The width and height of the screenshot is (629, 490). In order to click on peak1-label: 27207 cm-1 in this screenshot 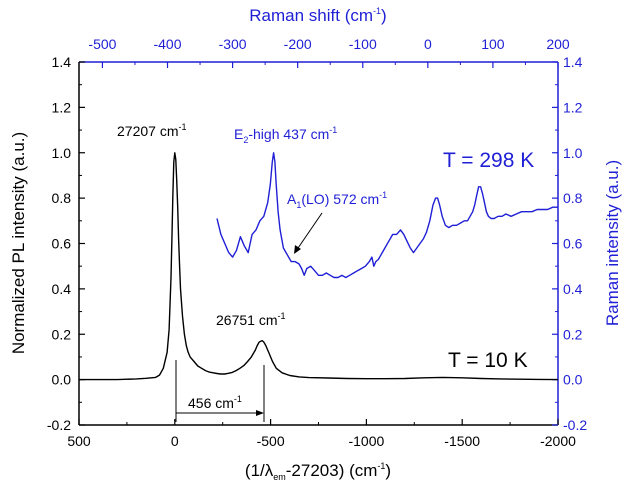, I will do `click(152, 130)`.